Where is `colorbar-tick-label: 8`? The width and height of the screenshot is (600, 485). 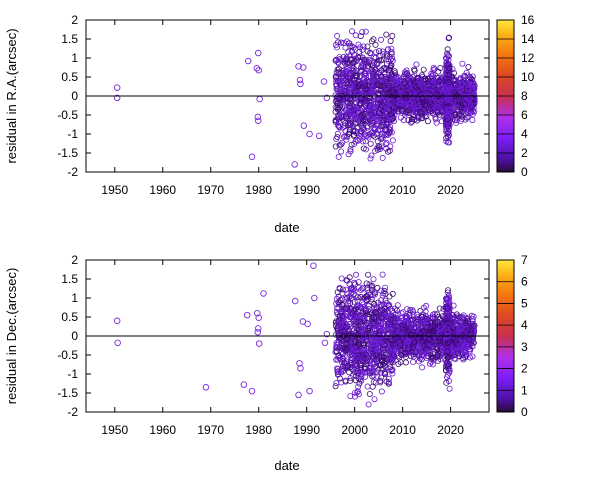
colorbar-tick-label: 8 is located at coordinates (524, 96).